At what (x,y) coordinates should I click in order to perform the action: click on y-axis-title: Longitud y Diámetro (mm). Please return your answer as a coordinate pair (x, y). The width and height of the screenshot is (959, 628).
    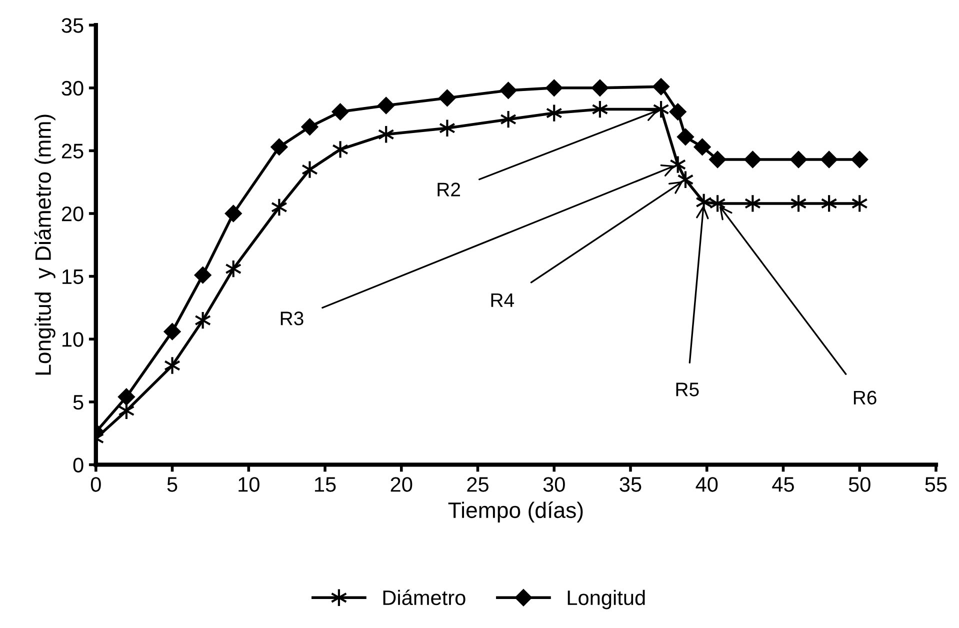
    Looking at the image, I should click on (45, 244).